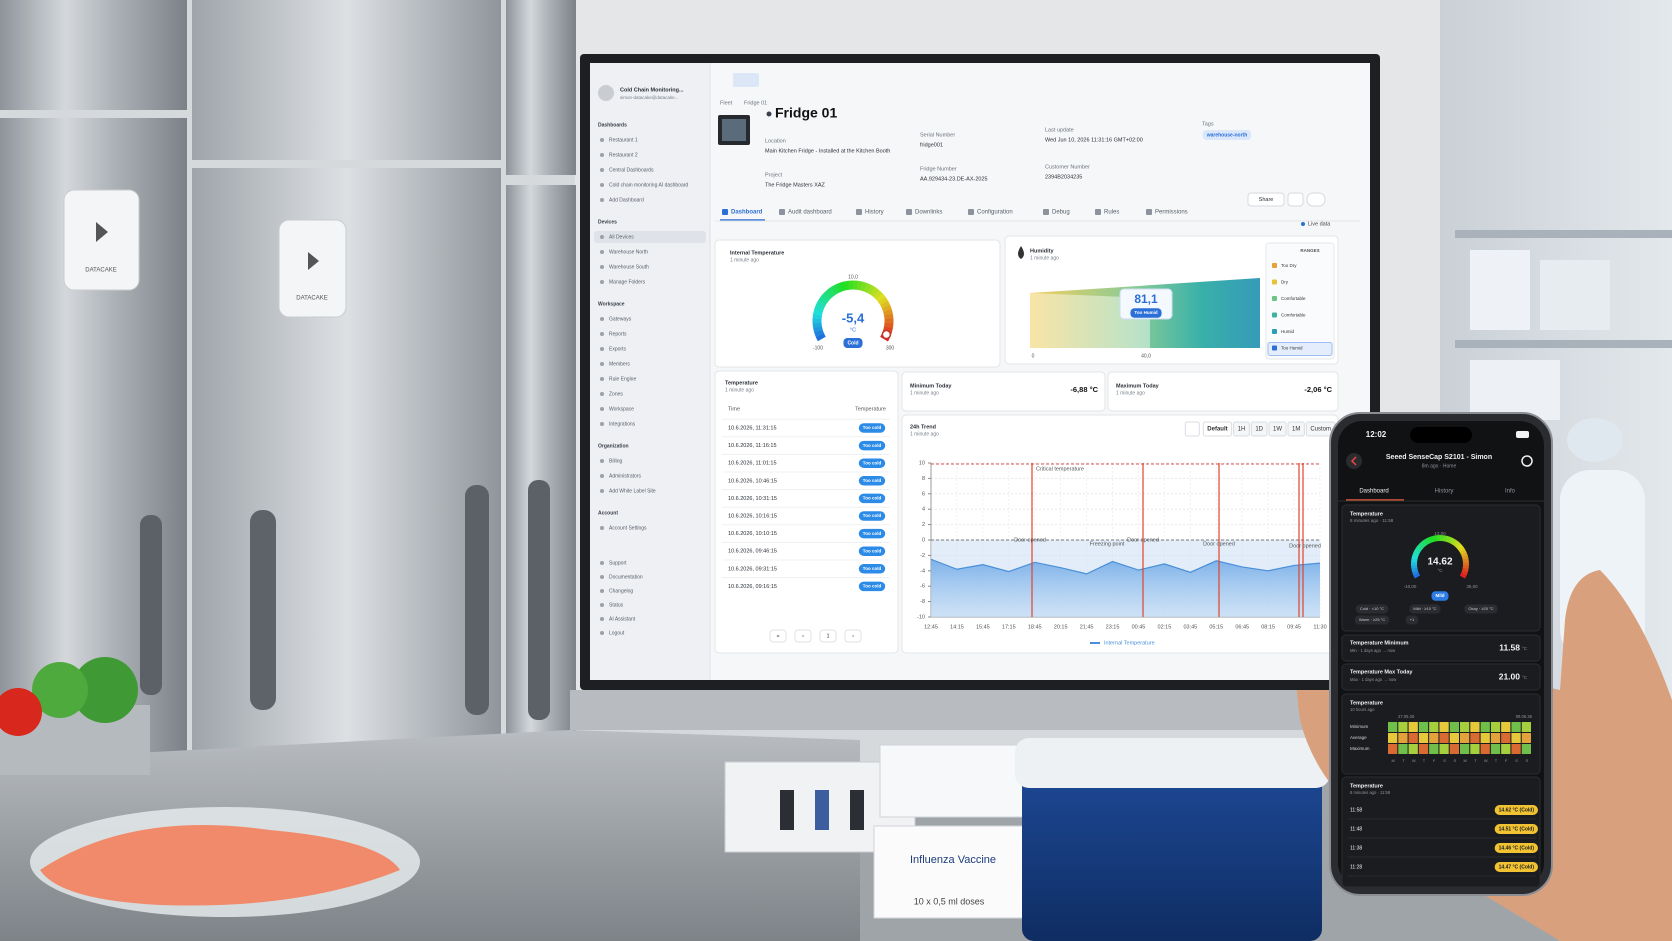  What do you see at coordinates (1510, 676) in the screenshot?
I see `card-value: 21.00` at bounding box center [1510, 676].